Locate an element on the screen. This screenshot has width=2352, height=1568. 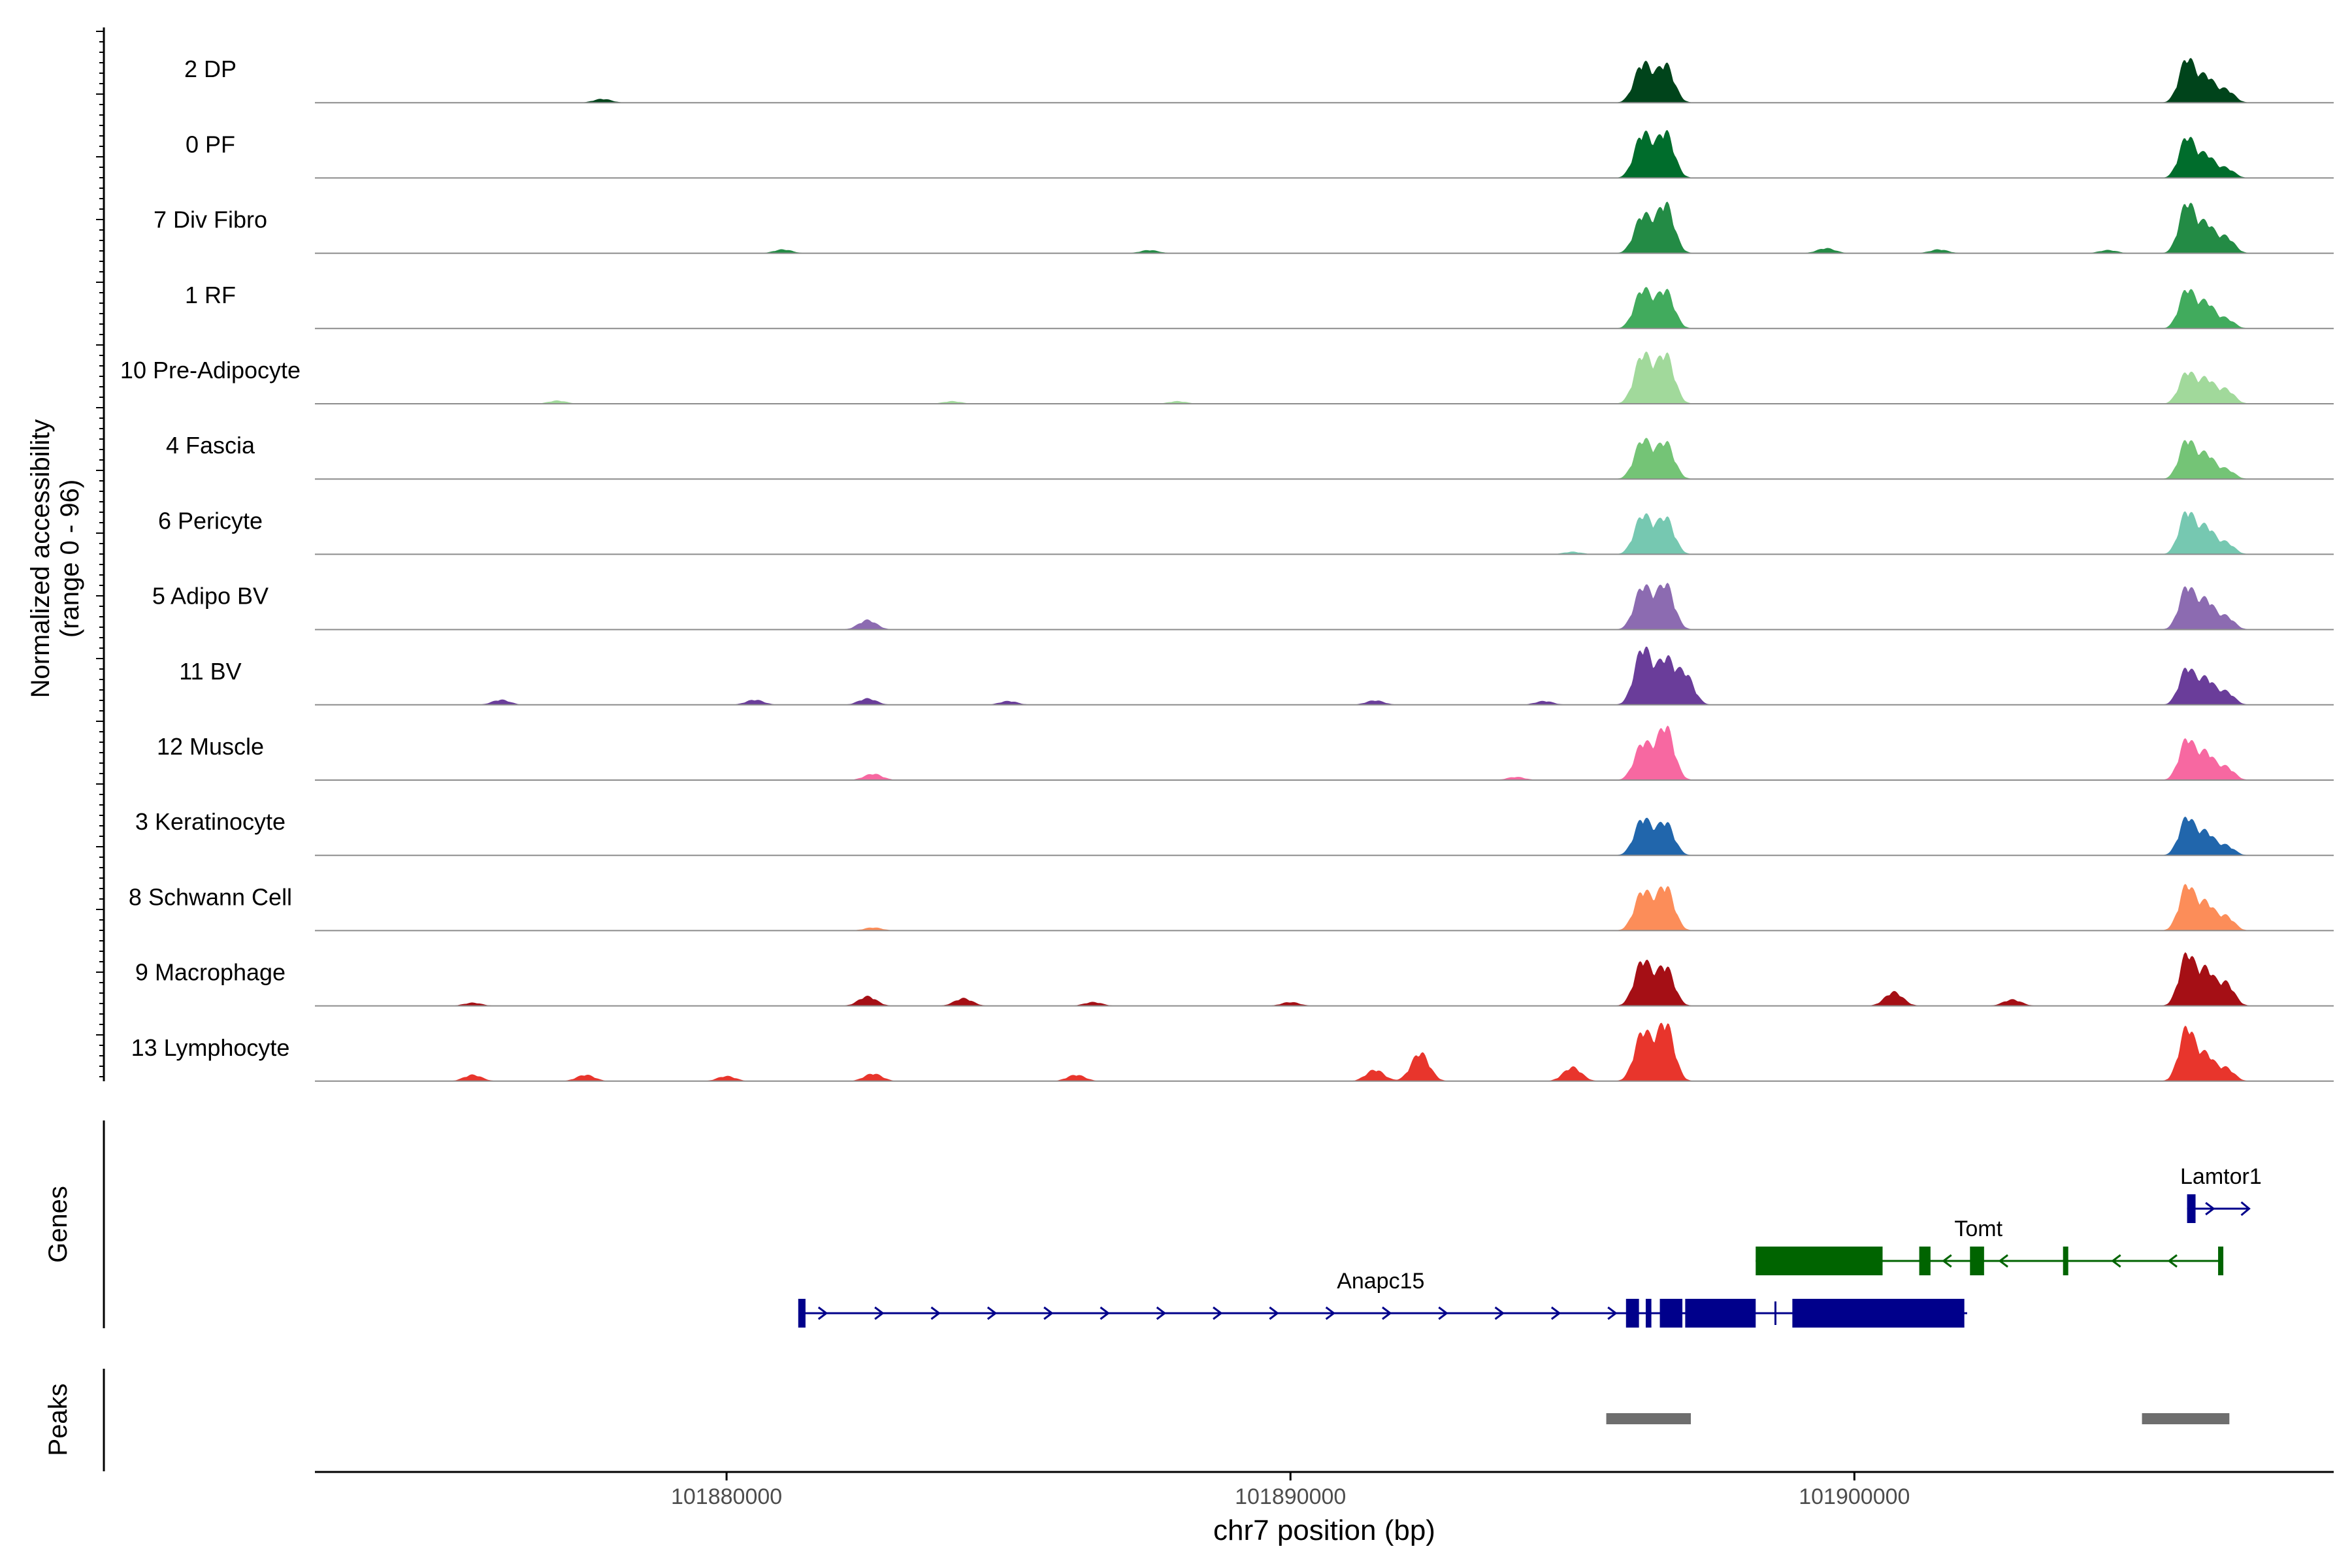
x-axis-ticks: 101880000 101890000 101900000 is located at coordinates (1290, 1490).